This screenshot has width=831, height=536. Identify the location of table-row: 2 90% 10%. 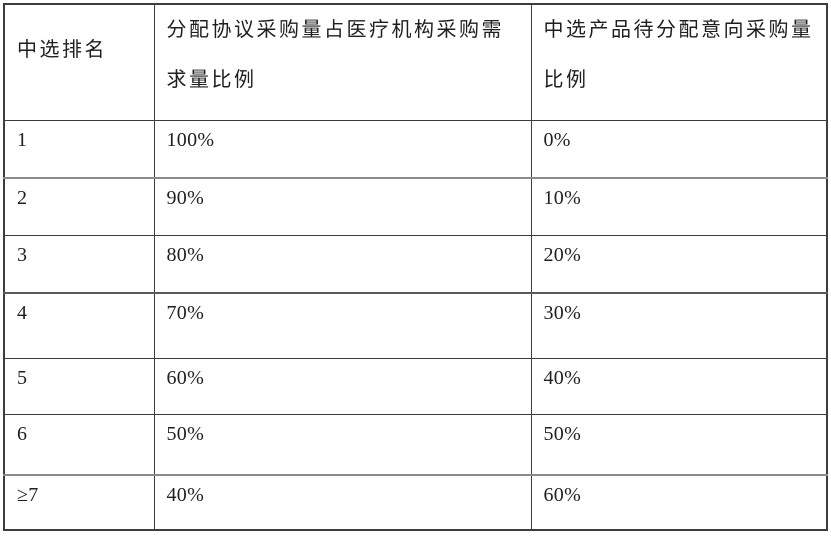
(415, 206).